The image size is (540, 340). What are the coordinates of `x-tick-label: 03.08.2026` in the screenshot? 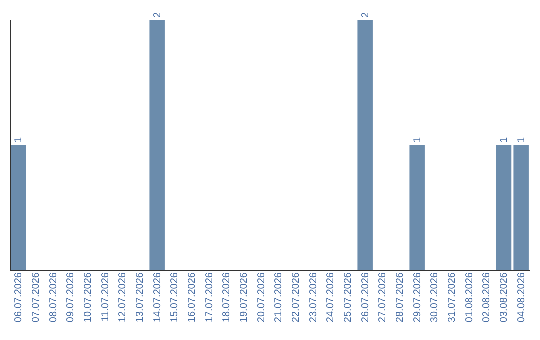 It's located at (504, 297).